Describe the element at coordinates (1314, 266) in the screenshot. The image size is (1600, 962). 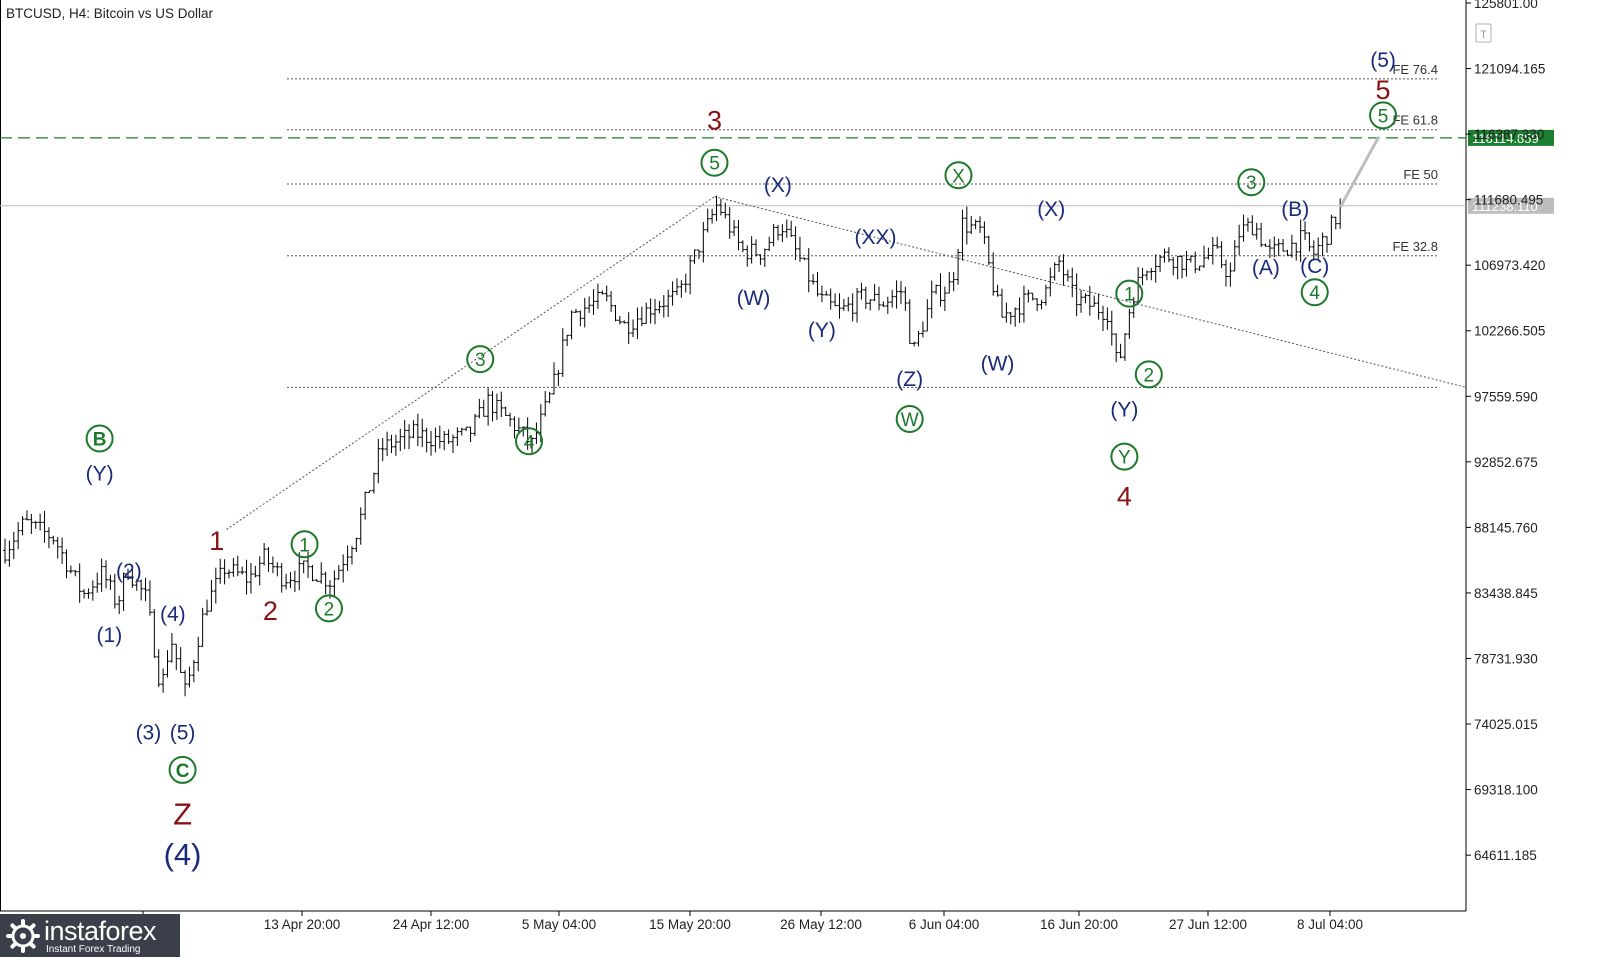
I see `wave-label: (C)` at that location.